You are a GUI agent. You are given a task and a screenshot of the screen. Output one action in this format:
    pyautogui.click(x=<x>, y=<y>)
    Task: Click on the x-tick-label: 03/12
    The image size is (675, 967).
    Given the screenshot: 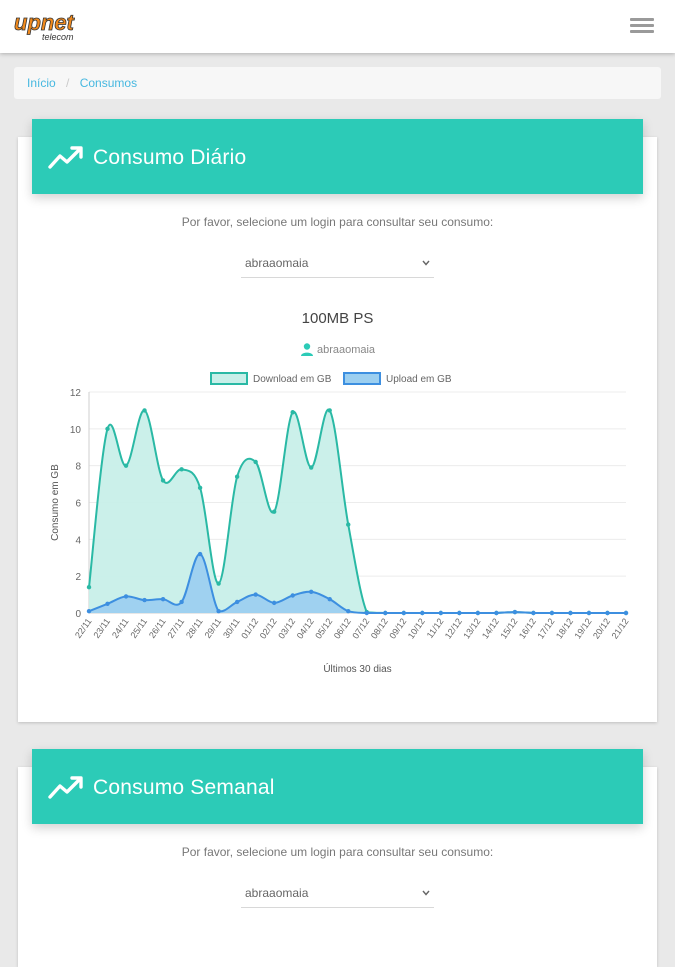 What is the action you would take?
    pyautogui.click(x=286, y=628)
    